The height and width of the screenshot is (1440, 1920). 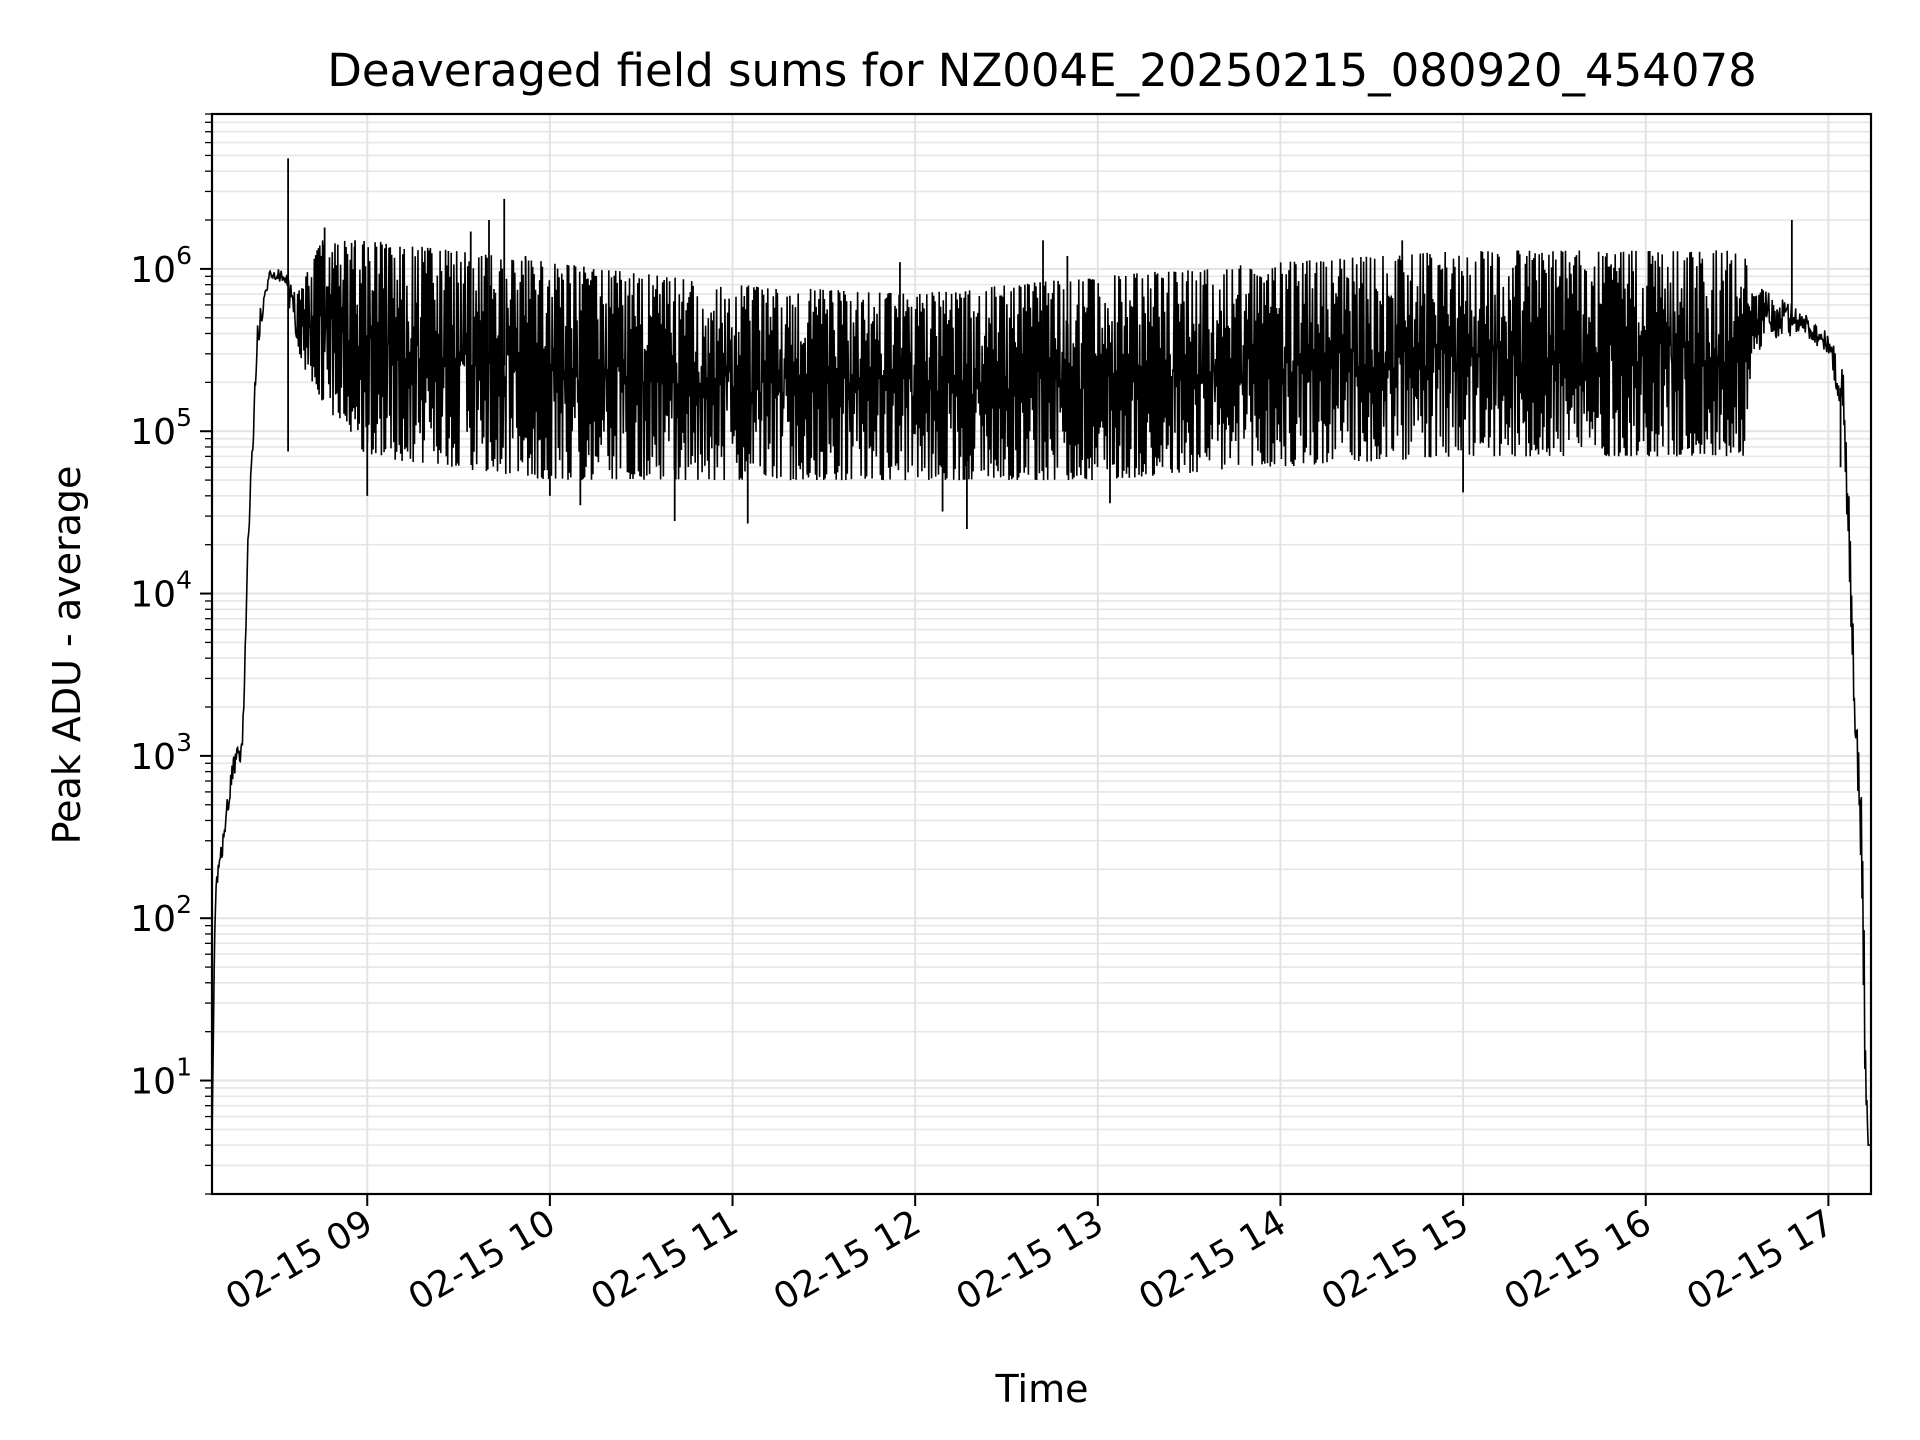 What do you see at coordinates (184, 580) in the screenshot?
I see `y-tick-exponent: 4` at bounding box center [184, 580].